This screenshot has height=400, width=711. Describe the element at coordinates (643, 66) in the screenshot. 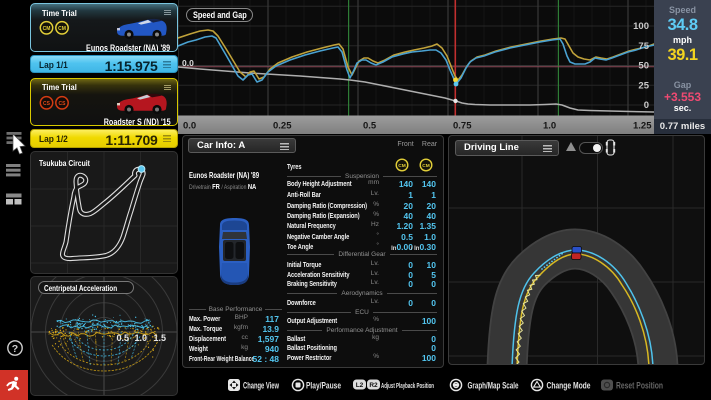

I see `svg-text: 50` at that location.